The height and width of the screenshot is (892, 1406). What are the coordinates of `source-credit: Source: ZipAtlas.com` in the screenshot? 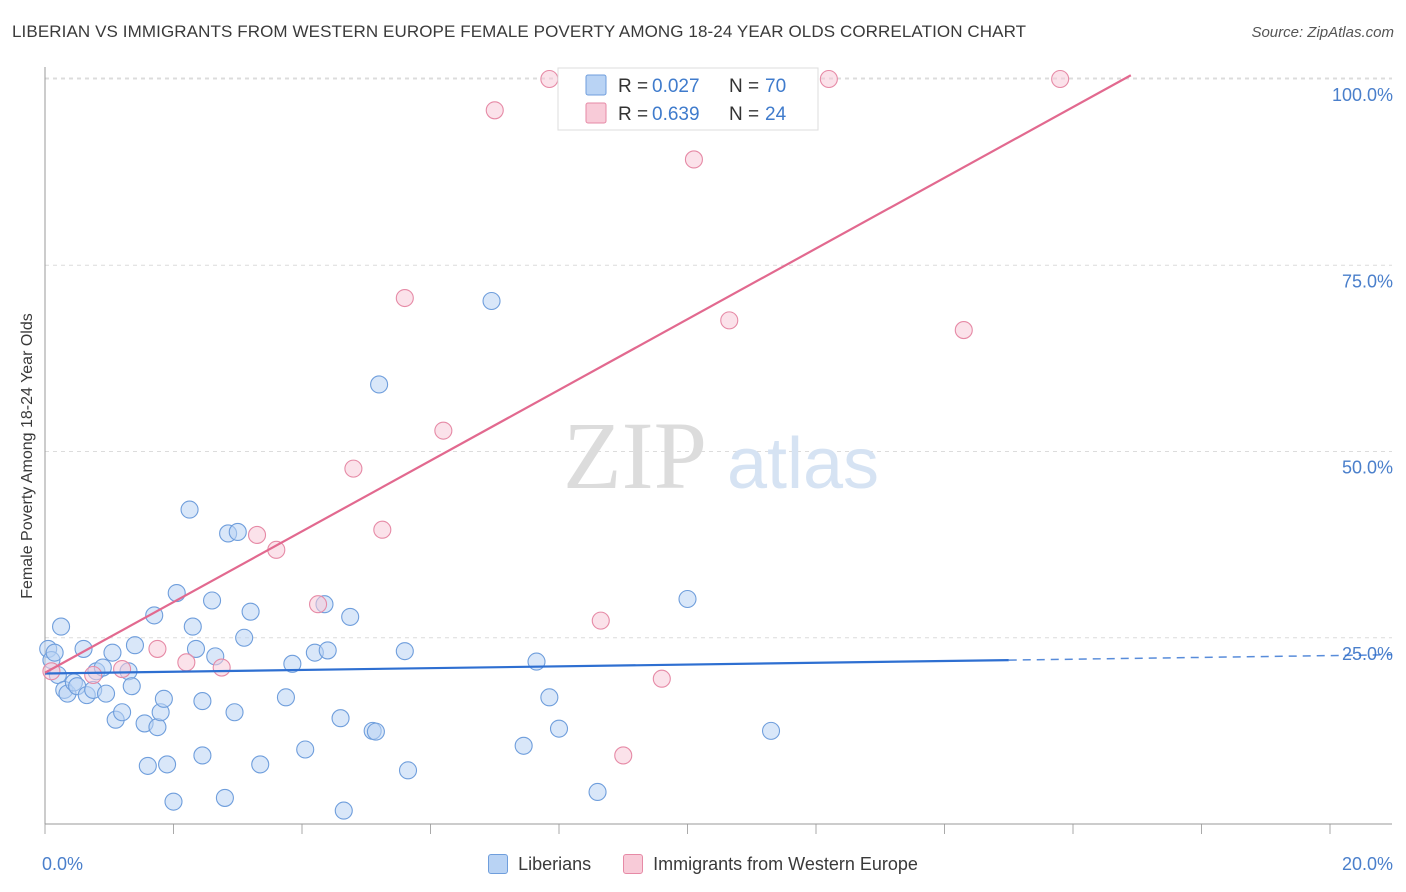 It's located at (1322, 32).